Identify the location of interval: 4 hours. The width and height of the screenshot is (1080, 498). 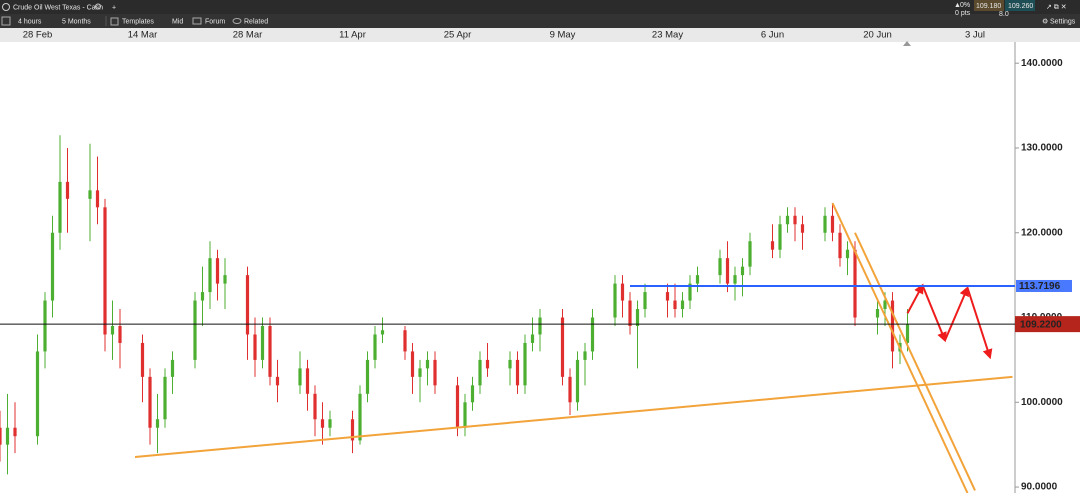
(30, 21).